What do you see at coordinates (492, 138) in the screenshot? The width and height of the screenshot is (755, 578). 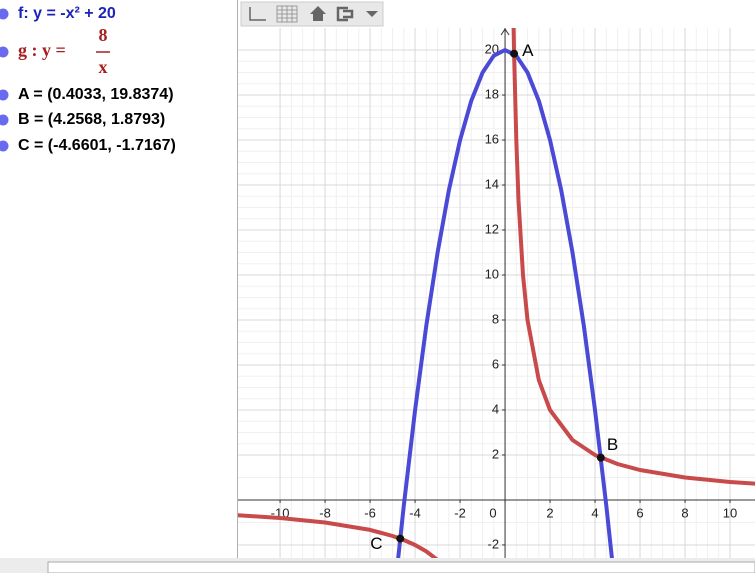 I see `y-tick-label: 16` at bounding box center [492, 138].